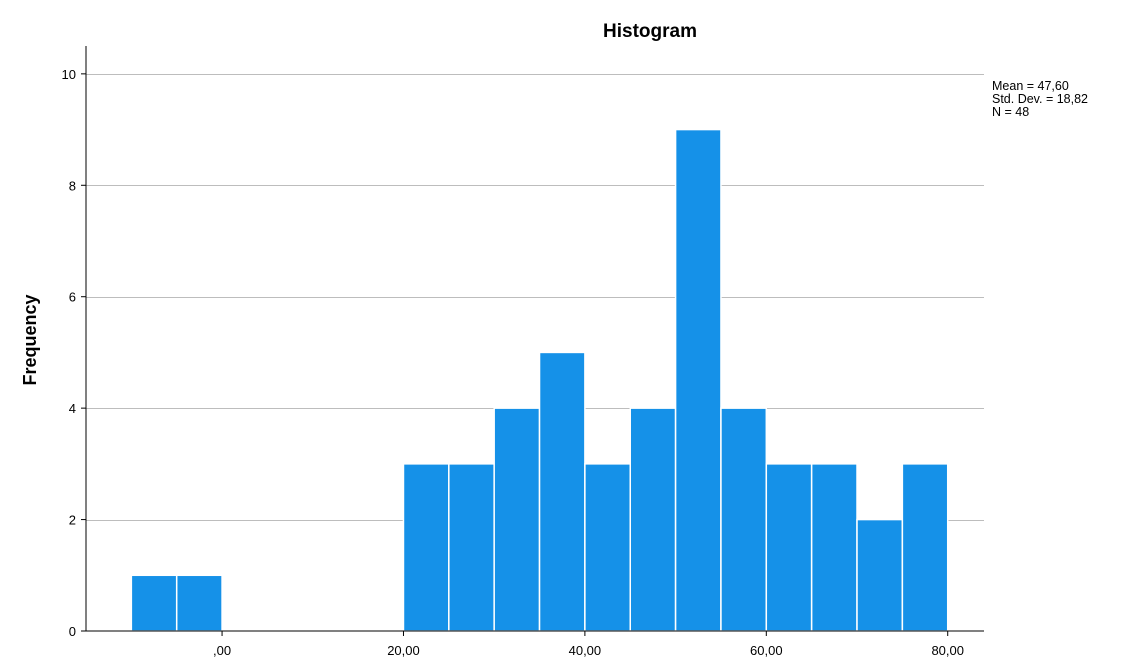 Image resolution: width=1129 pixels, height=659 pixels. Describe the element at coordinates (30, 339) in the screenshot. I see `y-axis-label: Frequency` at that location.